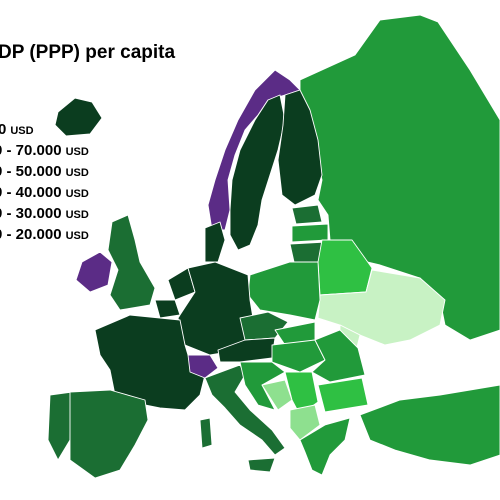 Image resolution: width=500 pixels, height=500 pixels. I want to click on region-switzerland, so click(203, 366).